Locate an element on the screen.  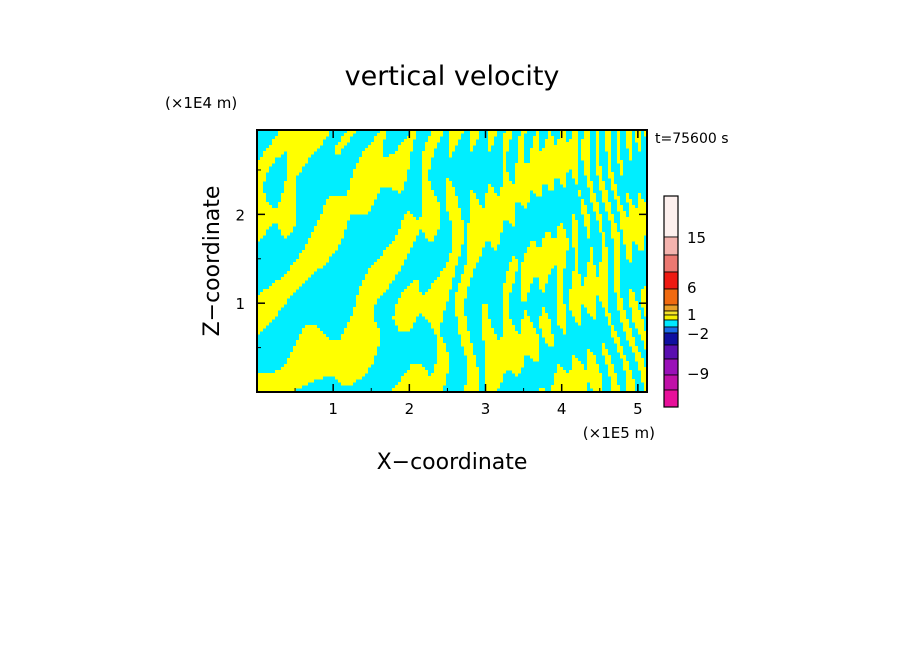
x-axis-label: X−coordinate is located at coordinates (452, 462).